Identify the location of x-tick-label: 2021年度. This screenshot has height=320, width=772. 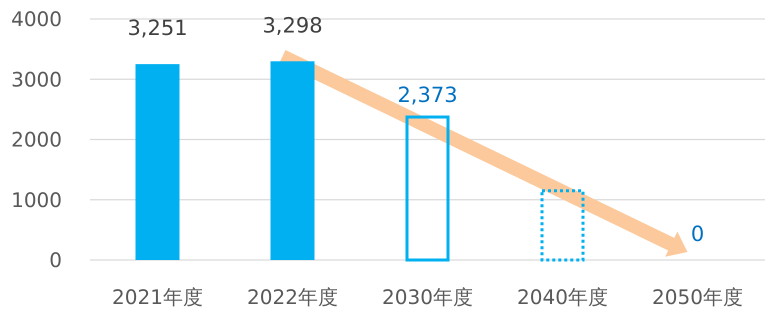
(157, 297).